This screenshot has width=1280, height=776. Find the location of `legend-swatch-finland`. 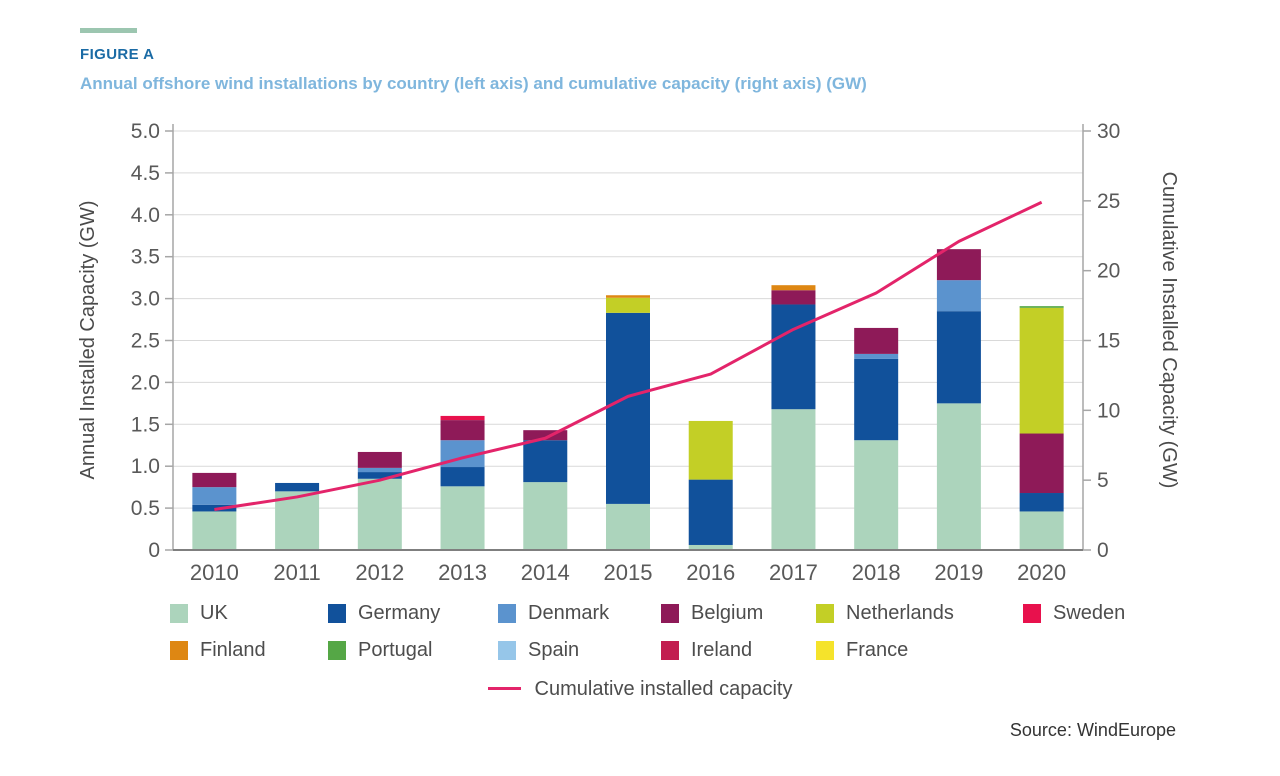

legend-swatch-finland is located at coordinates (179, 650).